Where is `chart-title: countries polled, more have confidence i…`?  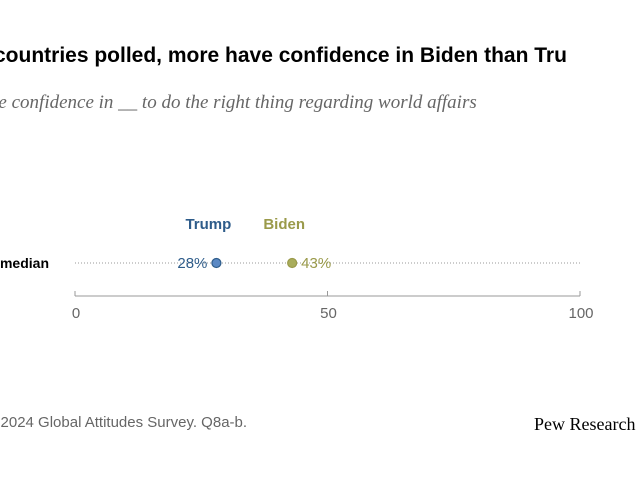 chart-title: countries polled, more have confidence i… is located at coordinates (283, 55).